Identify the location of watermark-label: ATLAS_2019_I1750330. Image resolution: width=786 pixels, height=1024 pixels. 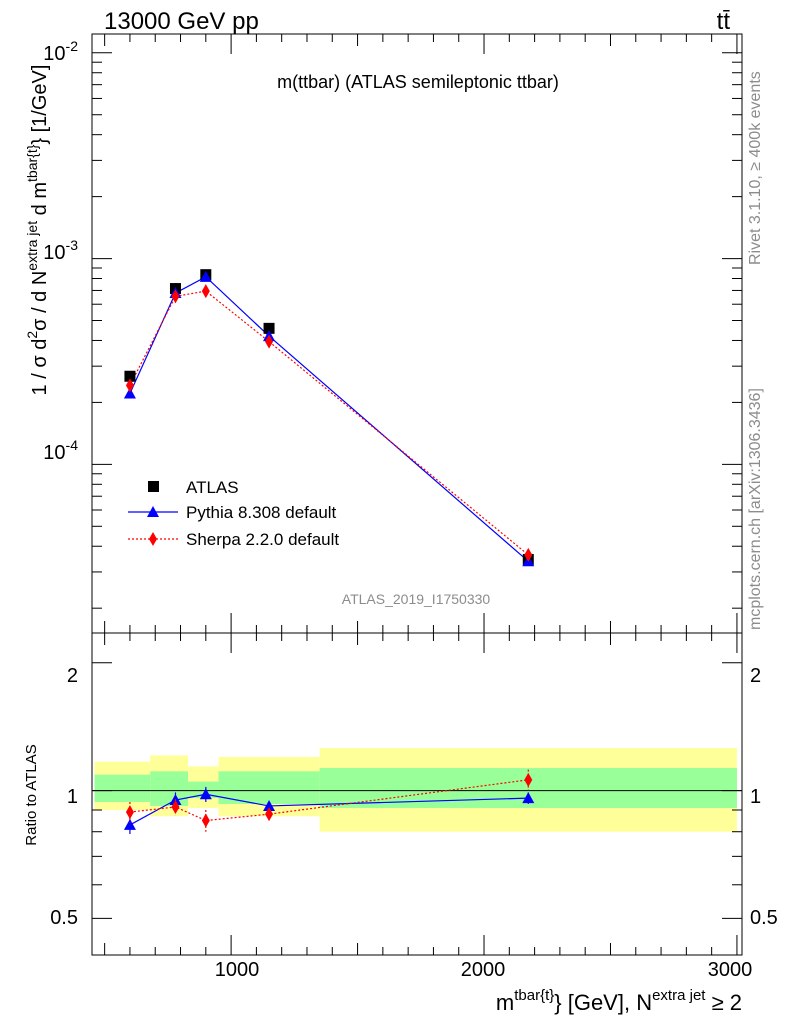
(416, 599).